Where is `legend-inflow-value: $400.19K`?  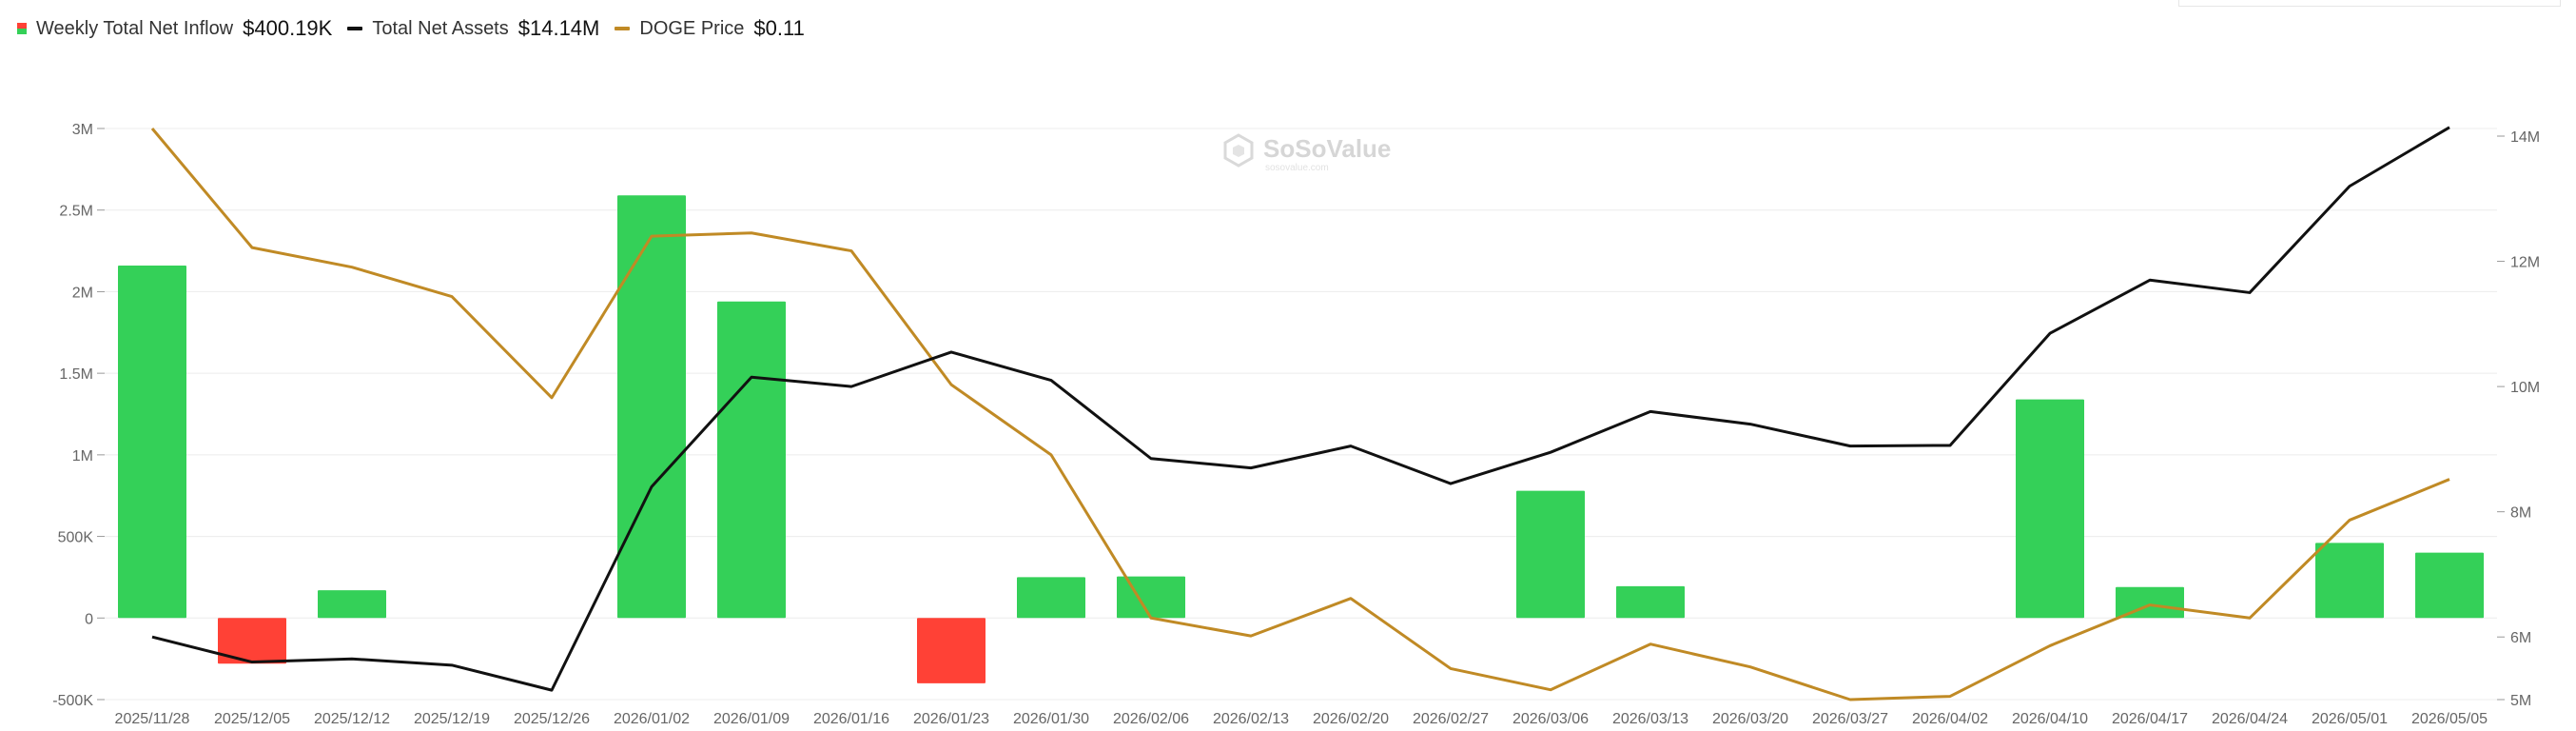
legend-inflow-value: $400.19K is located at coordinates (288, 28).